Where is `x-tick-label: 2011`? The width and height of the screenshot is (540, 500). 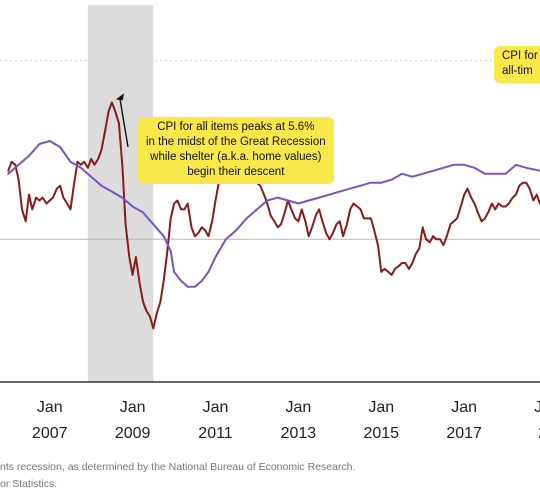
x-tick-label: 2011 is located at coordinates (215, 433).